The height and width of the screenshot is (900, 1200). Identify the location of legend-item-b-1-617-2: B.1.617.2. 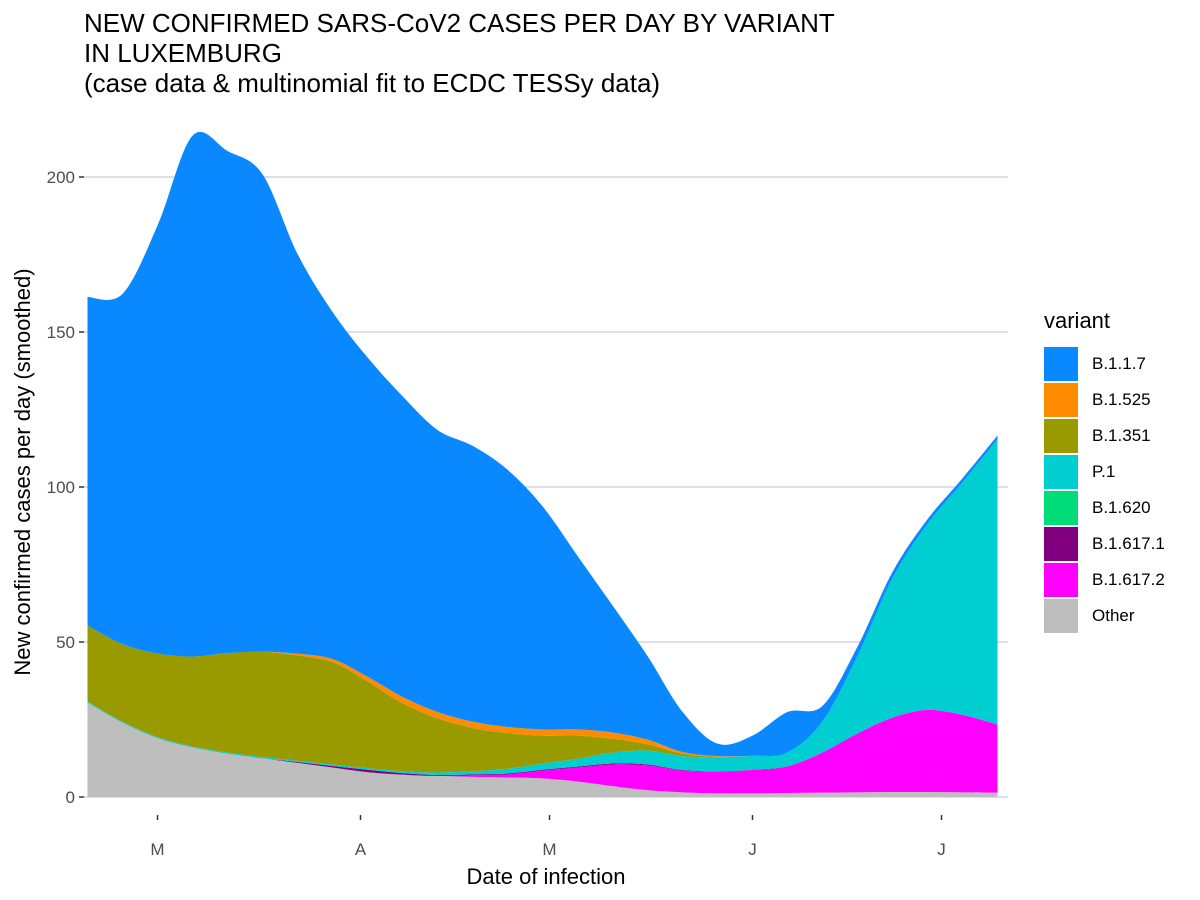
(1104, 580).